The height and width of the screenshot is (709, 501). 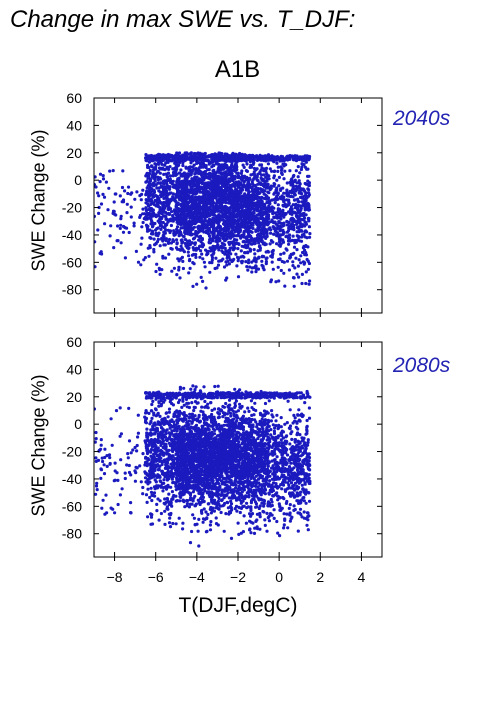 What do you see at coordinates (74, 153) in the screenshot?
I see `y-tick-label: 20` at bounding box center [74, 153].